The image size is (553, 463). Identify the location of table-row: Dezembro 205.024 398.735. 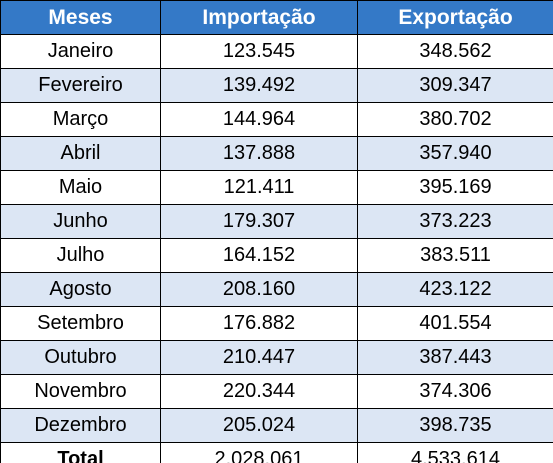
(276, 425).